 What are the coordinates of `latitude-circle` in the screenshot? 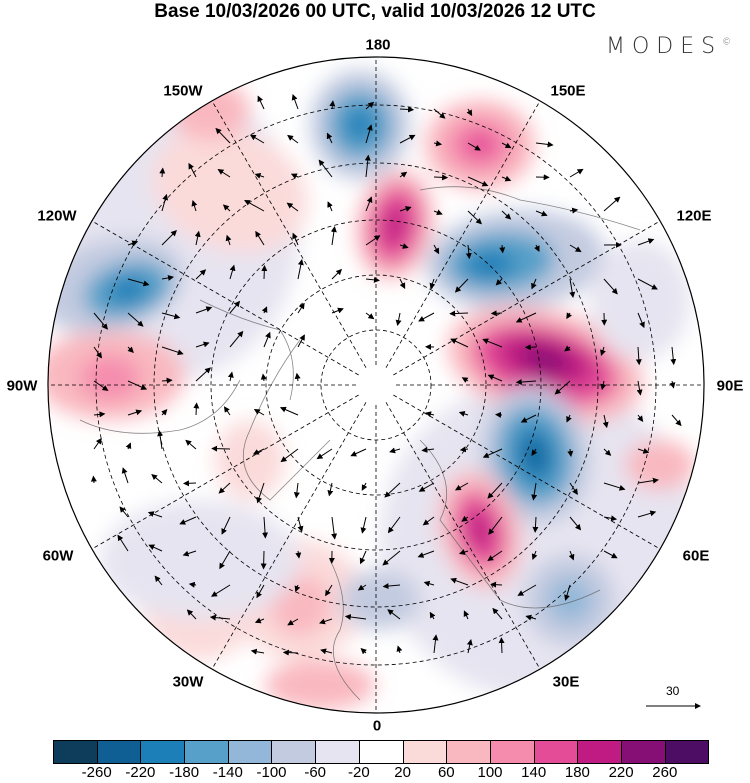 It's located at (376, 385).